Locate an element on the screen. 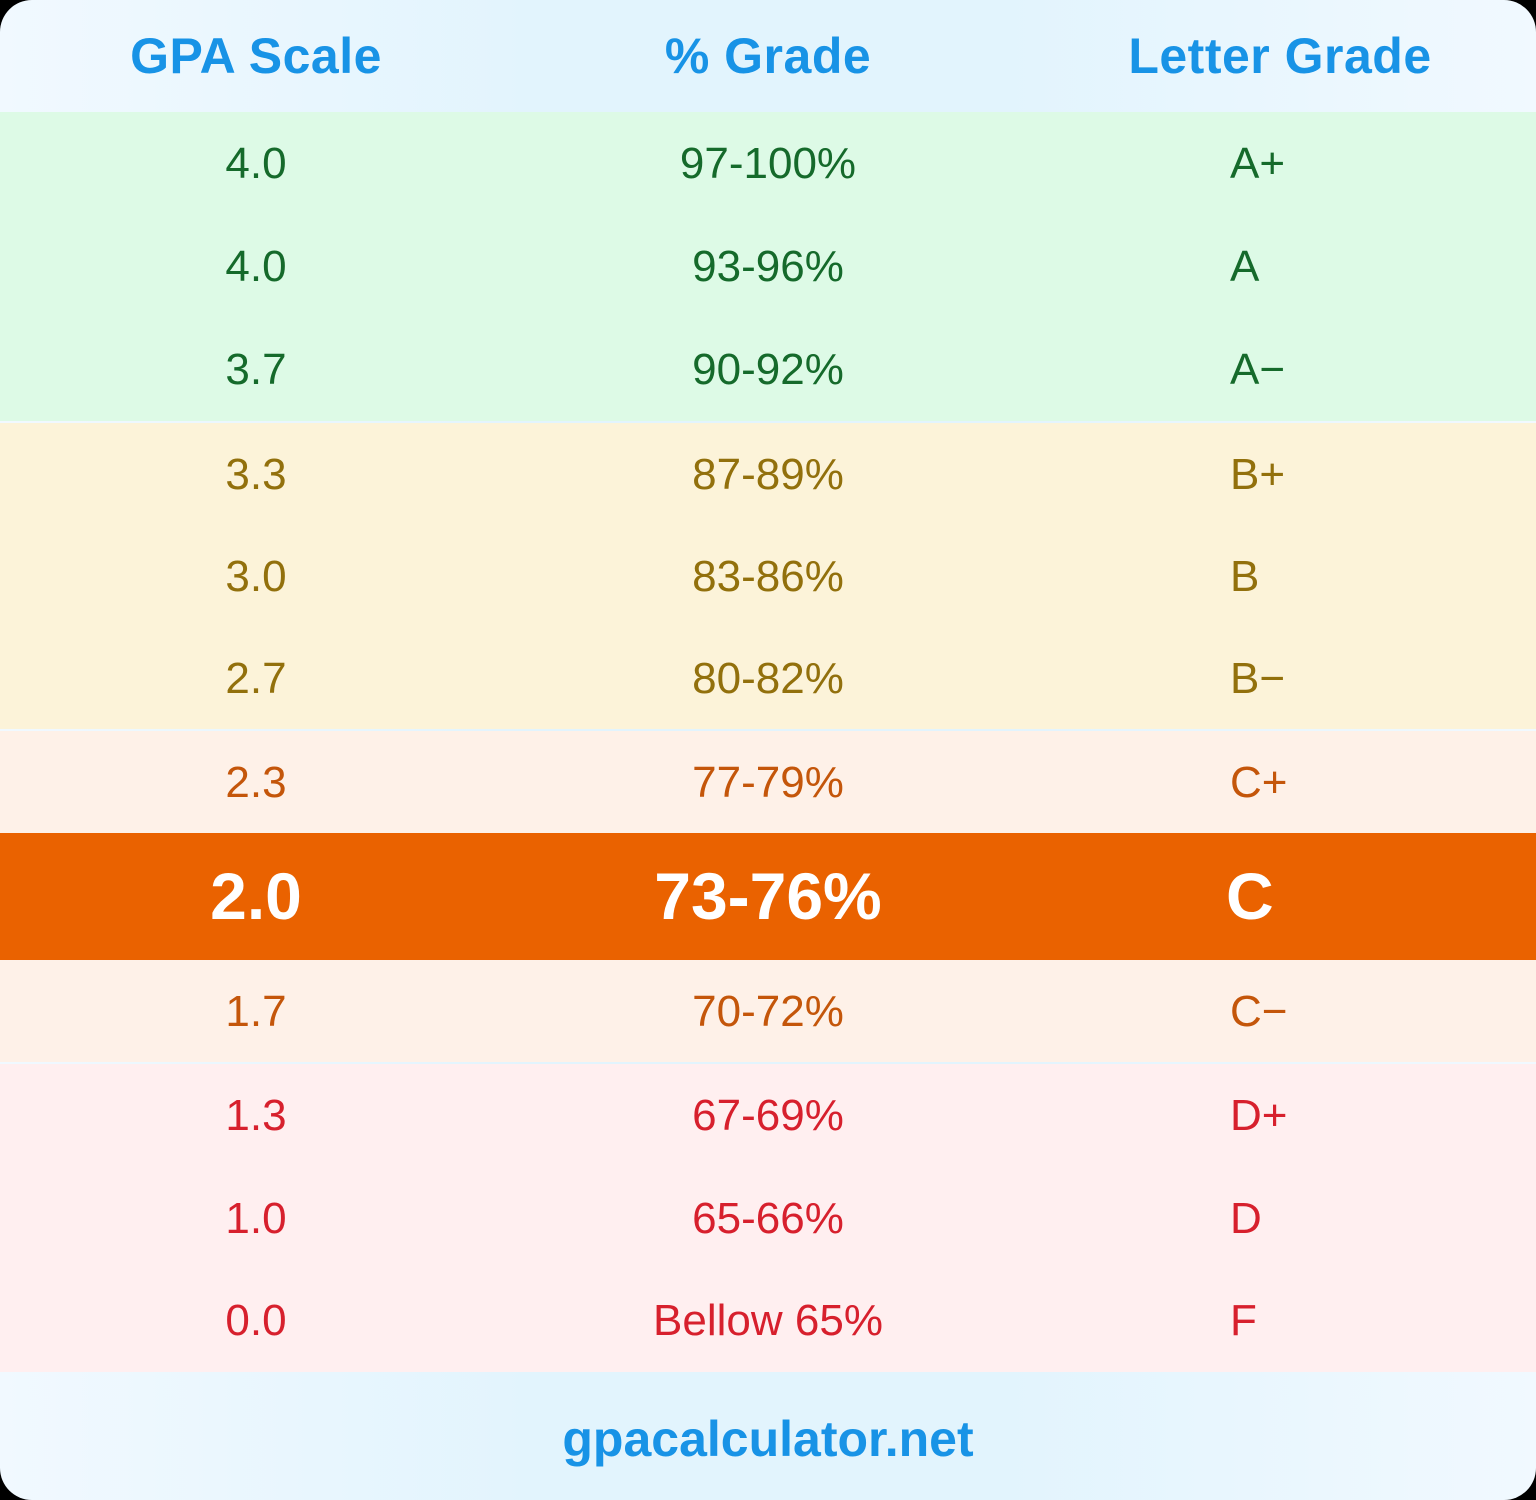 Image resolution: width=1536 pixels, height=1500 pixels. letter-grade: B− is located at coordinates (1258, 678).